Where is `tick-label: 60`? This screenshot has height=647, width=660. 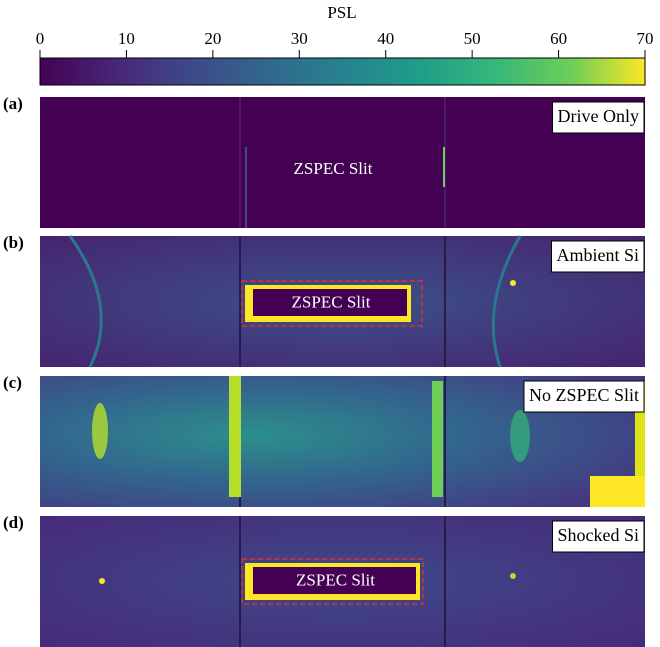 tick-label: 60 is located at coordinates (558, 38).